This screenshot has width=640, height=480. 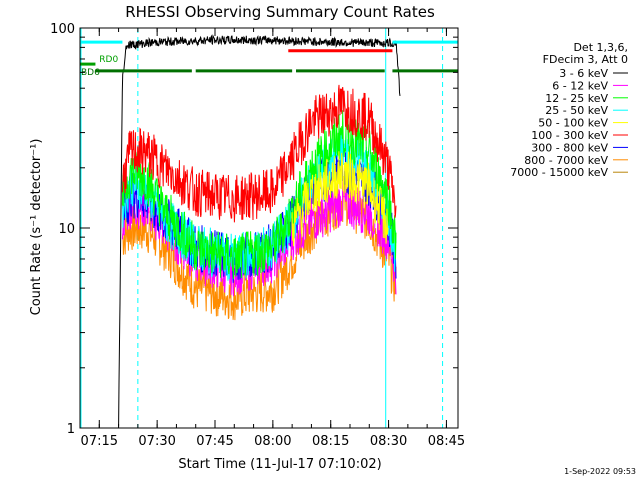 I want to click on legend-entry: 3 - 6 keV, so click(x=583, y=73).